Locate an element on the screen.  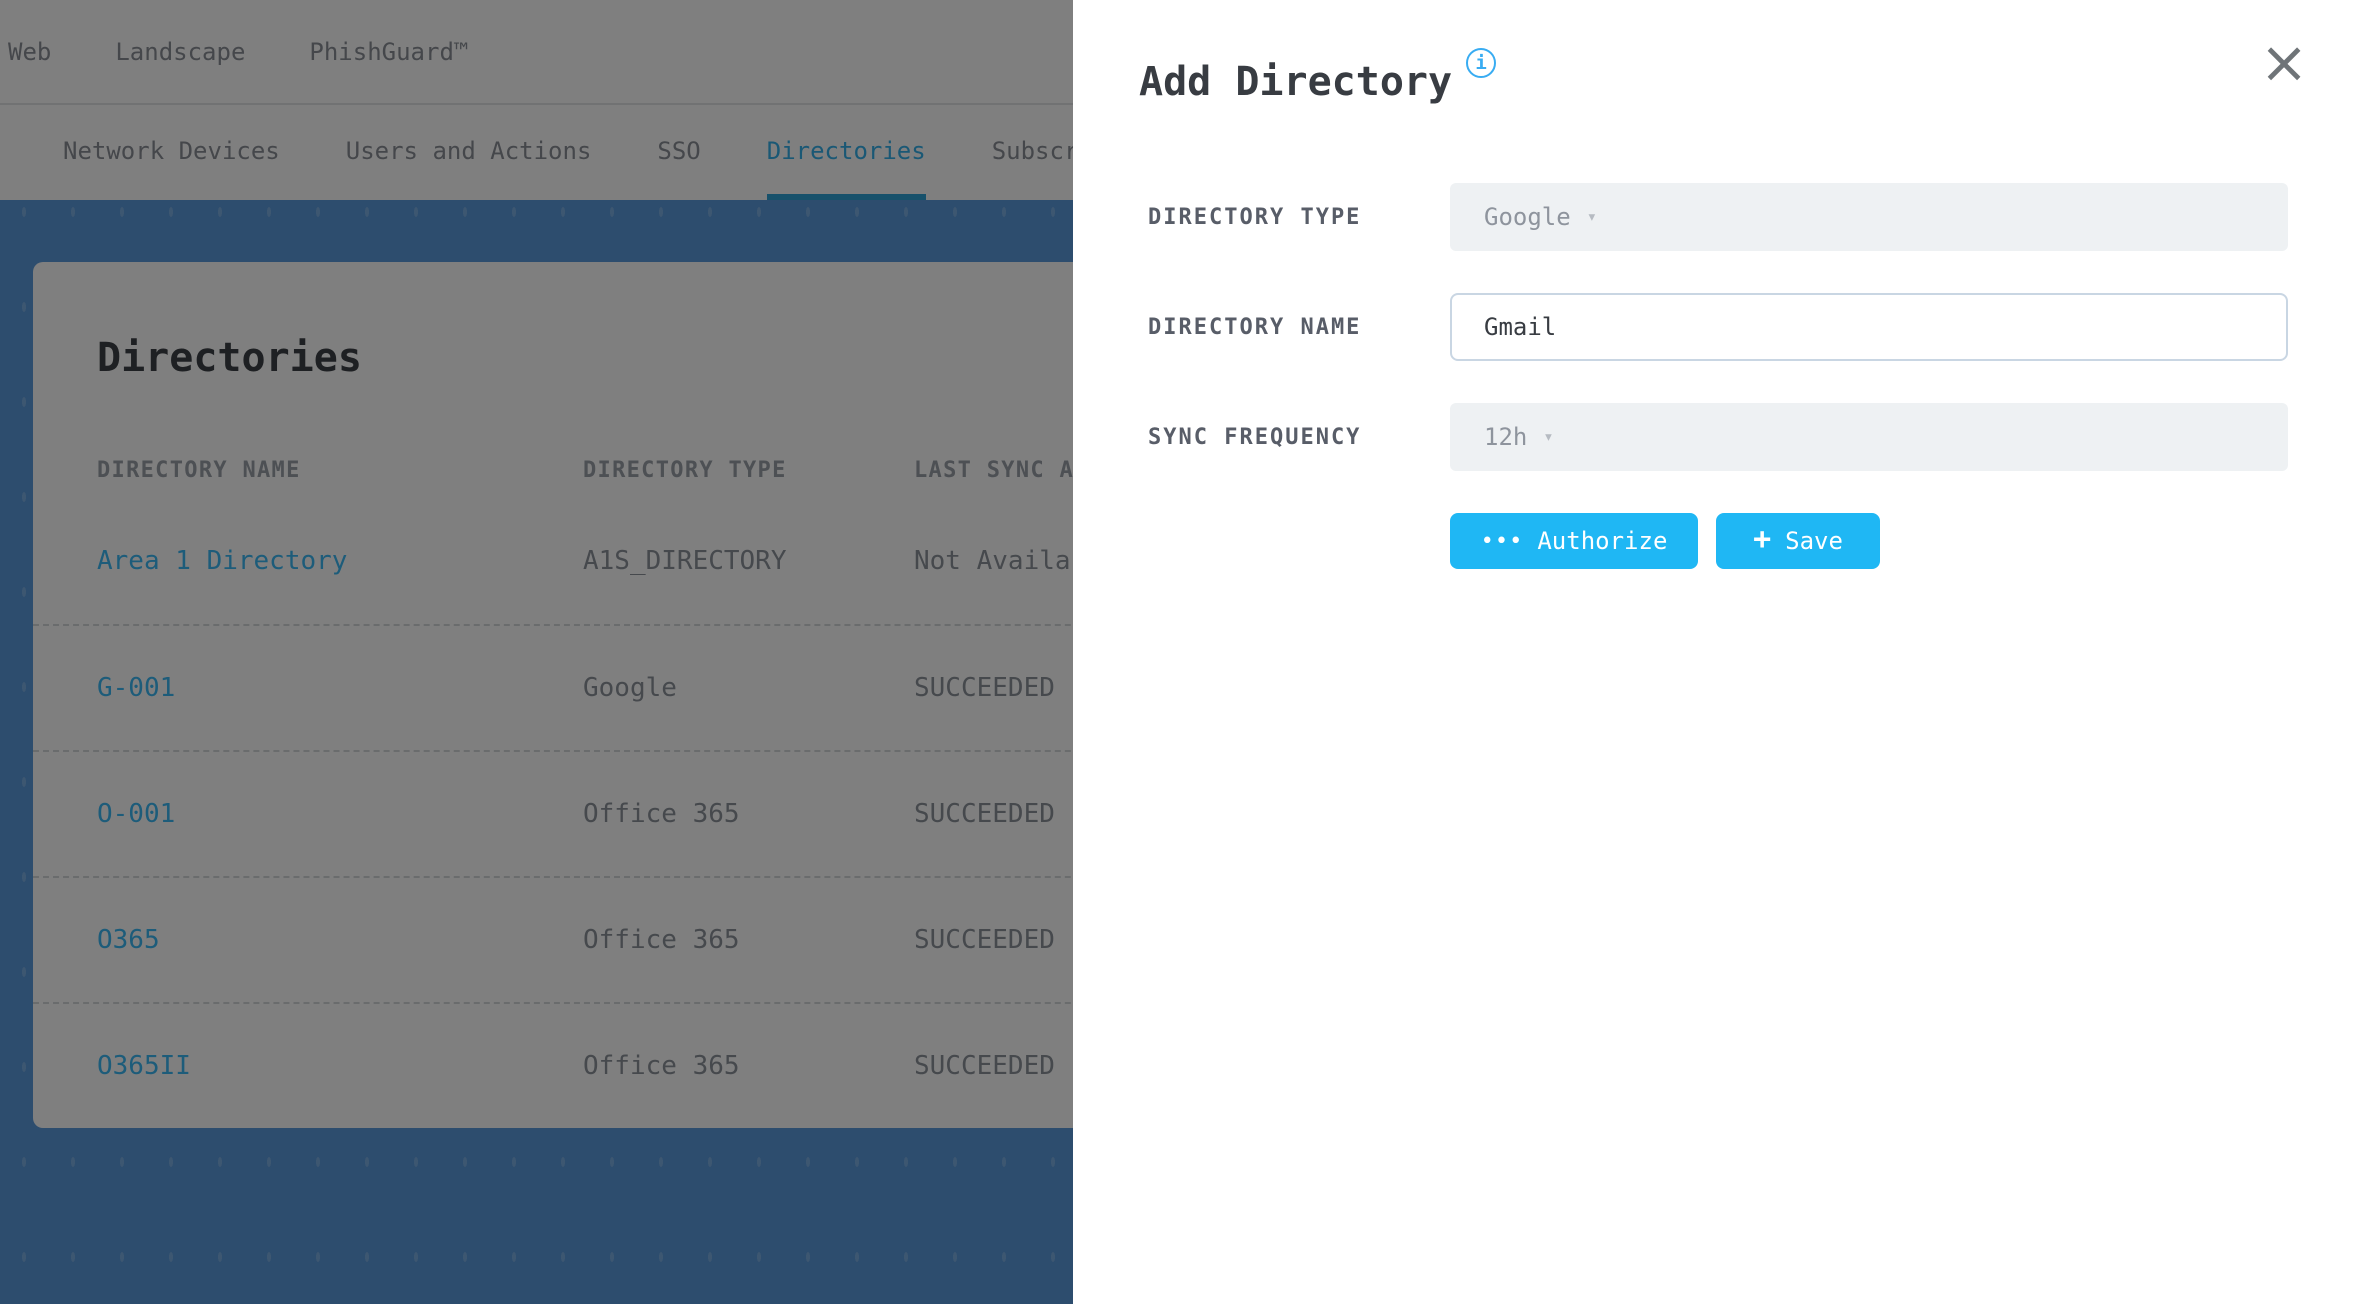
ellipsis-icon: ••• is located at coordinates (1502, 541).